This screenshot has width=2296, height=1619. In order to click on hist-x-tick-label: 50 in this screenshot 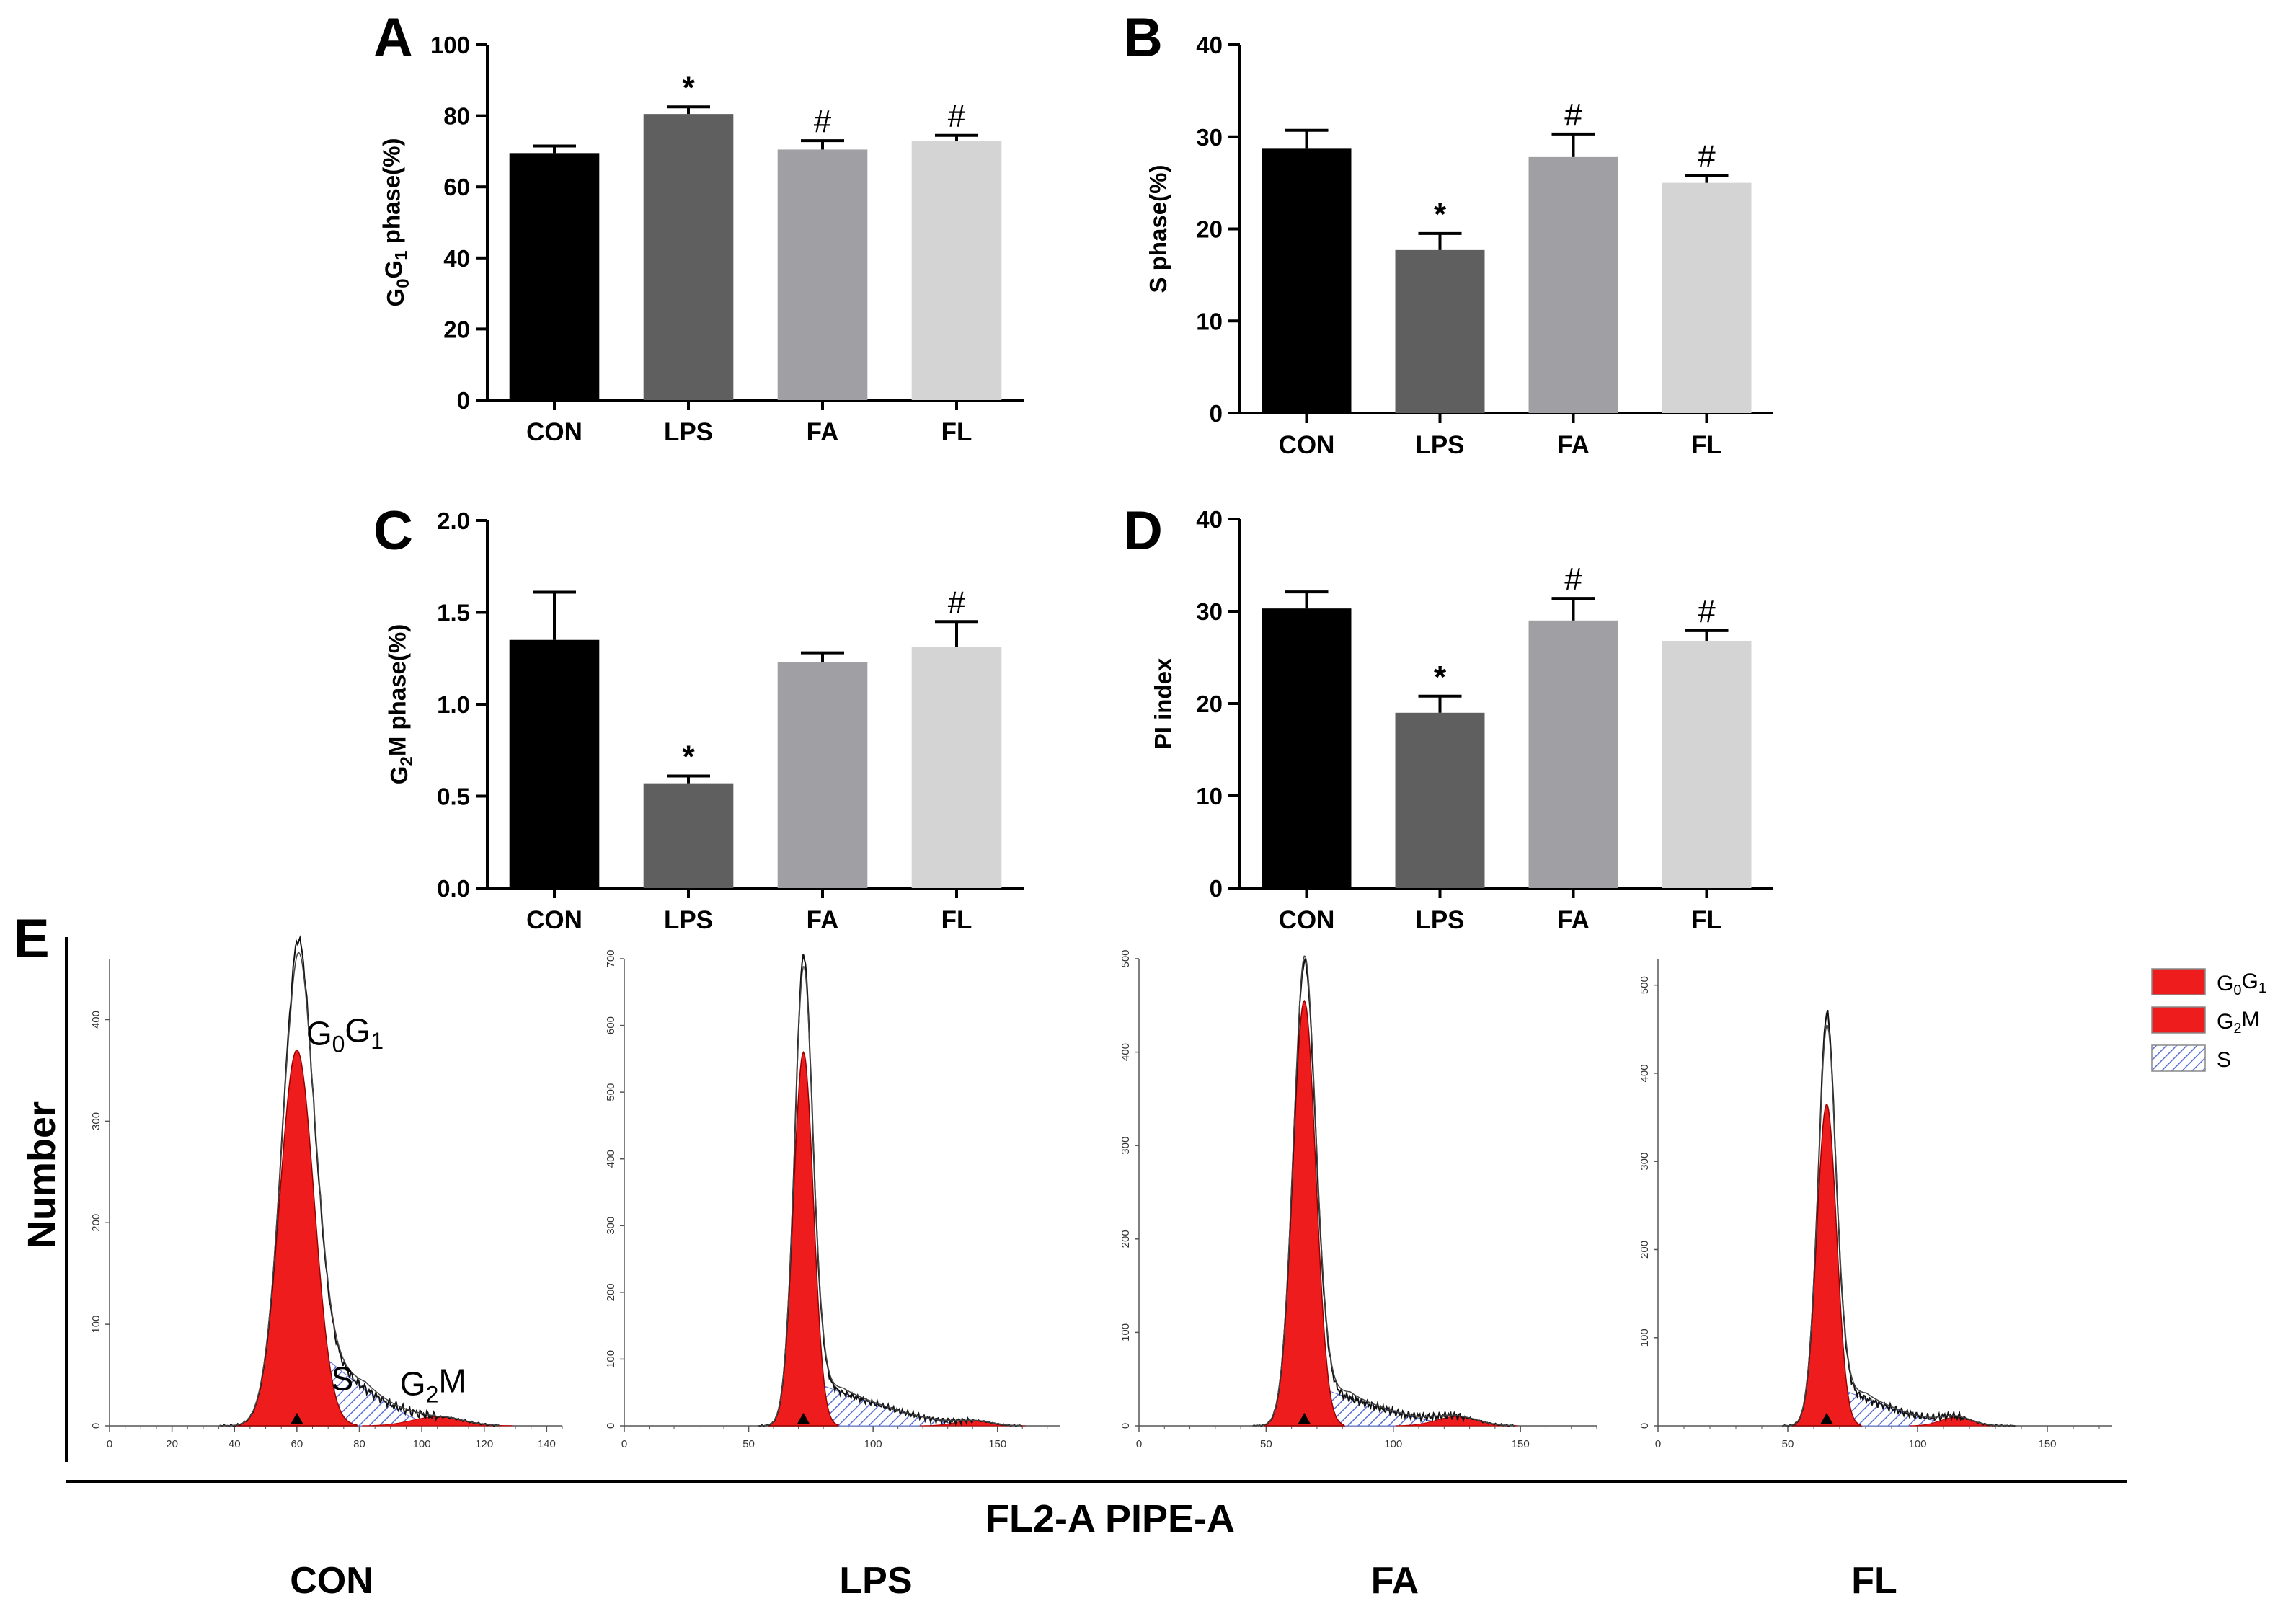, I will do `click(749, 1444)`.